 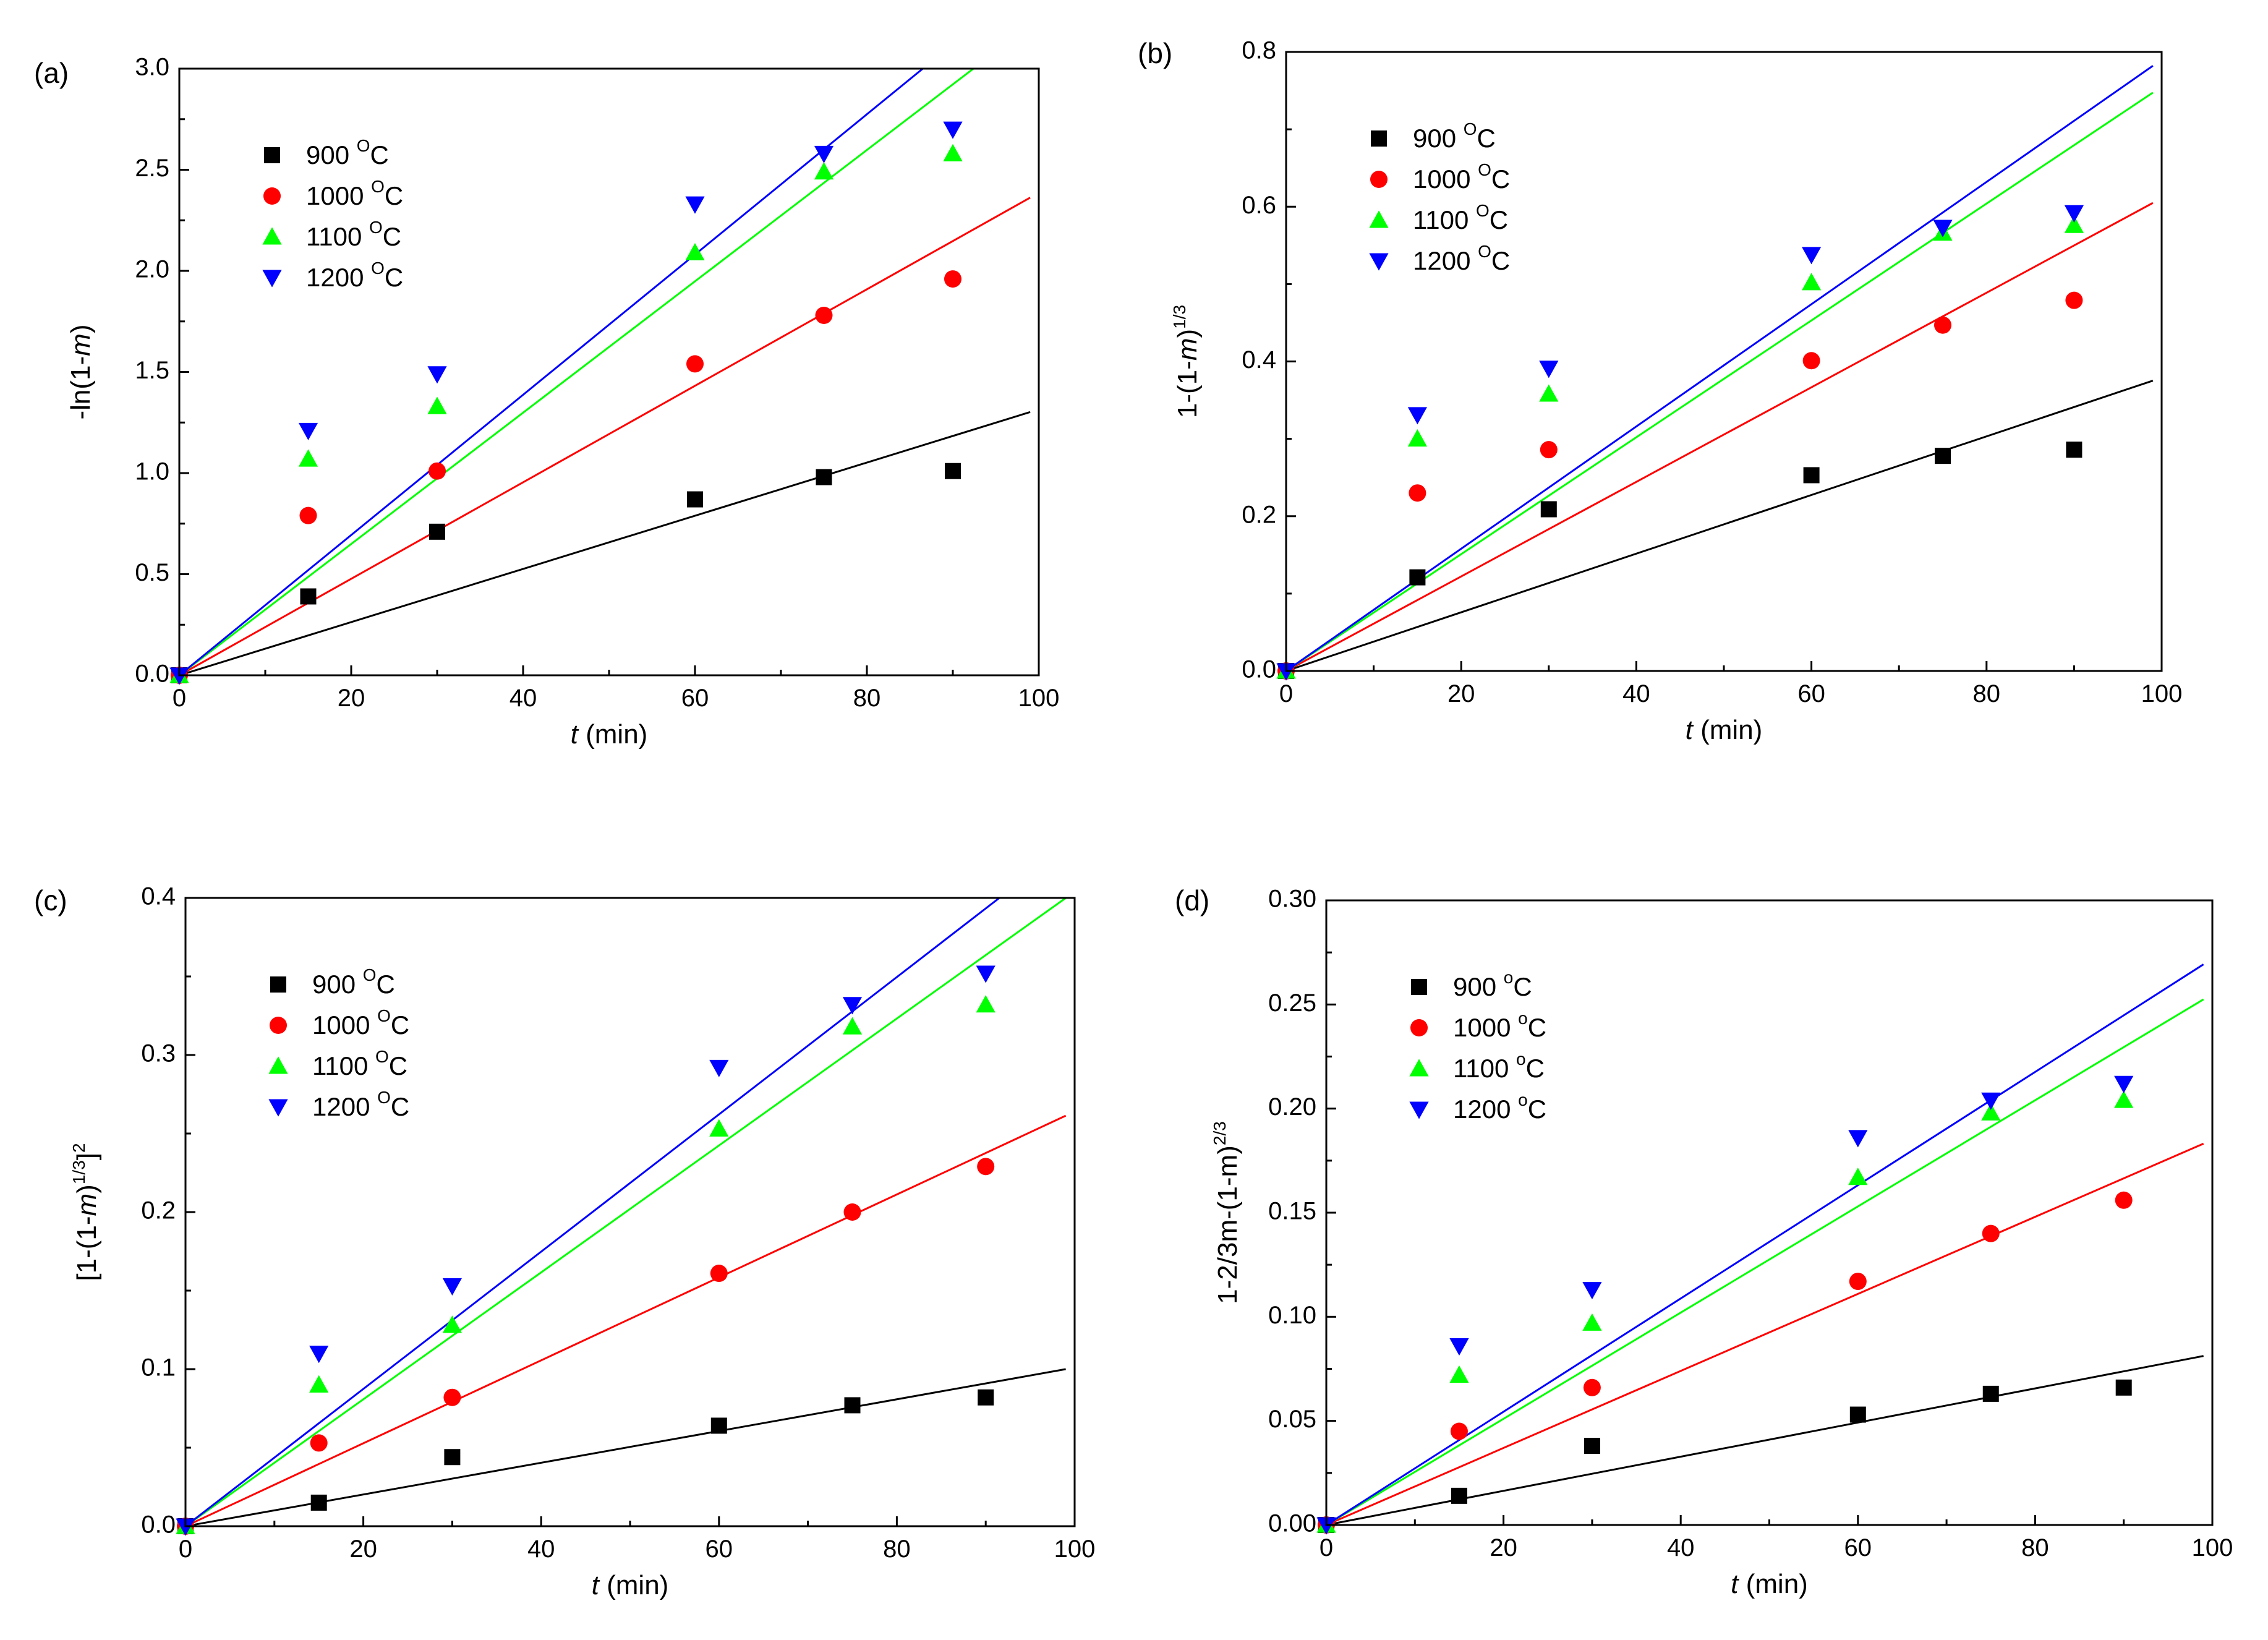 I want to click on y-tick-label: 1.0, so click(x=152, y=472).